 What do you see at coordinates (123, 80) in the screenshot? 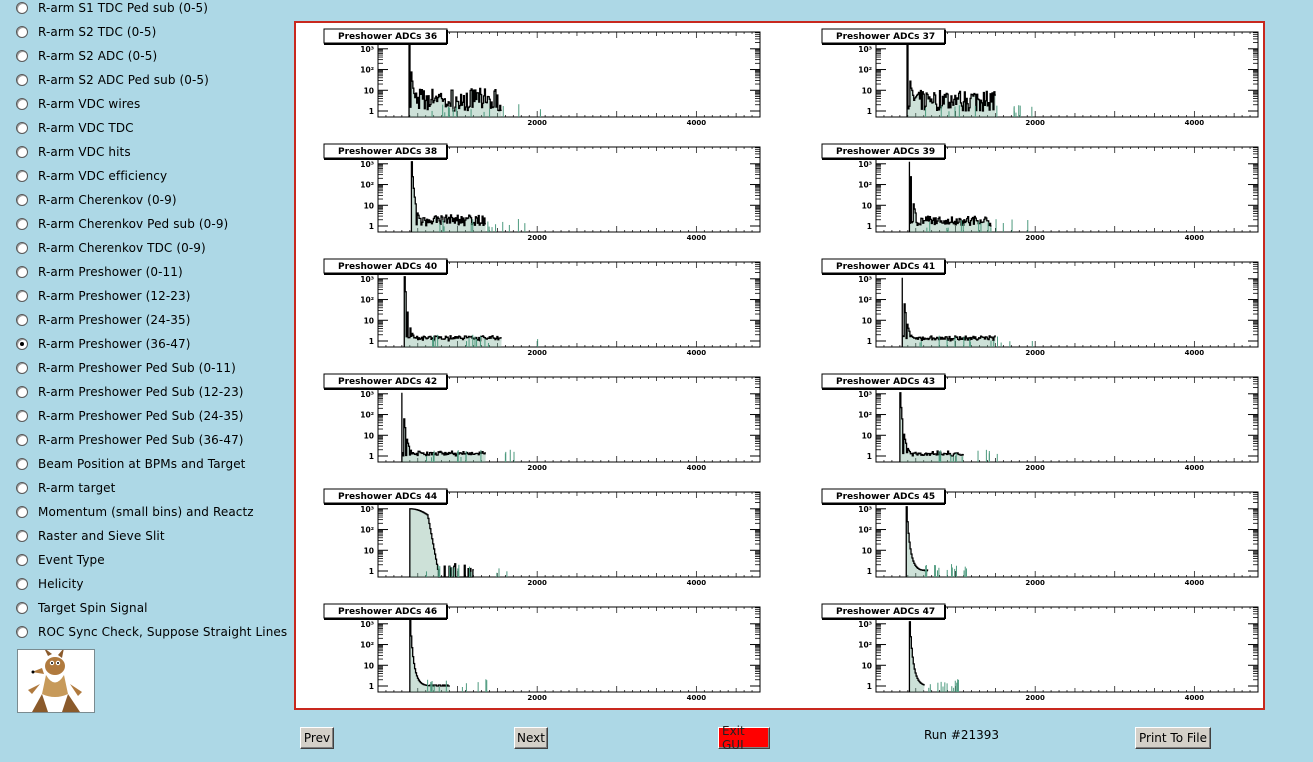
I see `sidebar-radio-label: R-arm S2 ADC Ped sub (0-5)` at bounding box center [123, 80].